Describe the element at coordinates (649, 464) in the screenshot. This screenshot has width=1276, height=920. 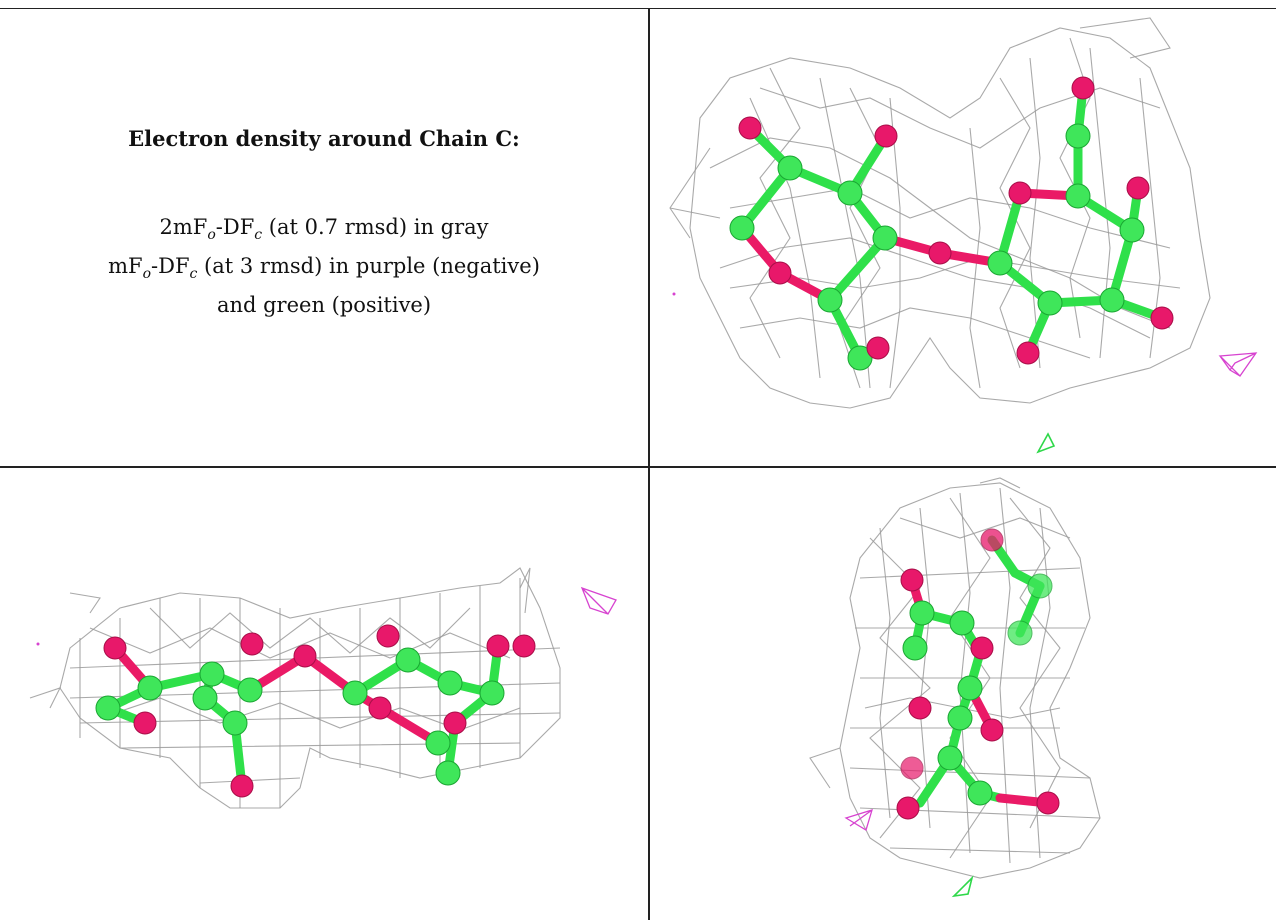
I see `table-vertical-divider` at that location.